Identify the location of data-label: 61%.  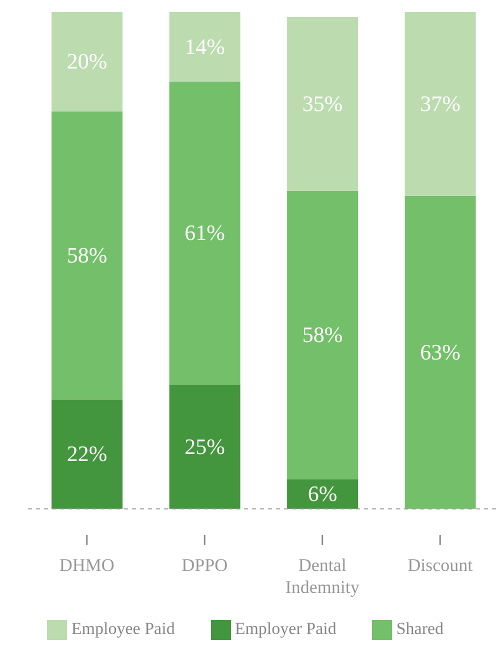
(204, 233).